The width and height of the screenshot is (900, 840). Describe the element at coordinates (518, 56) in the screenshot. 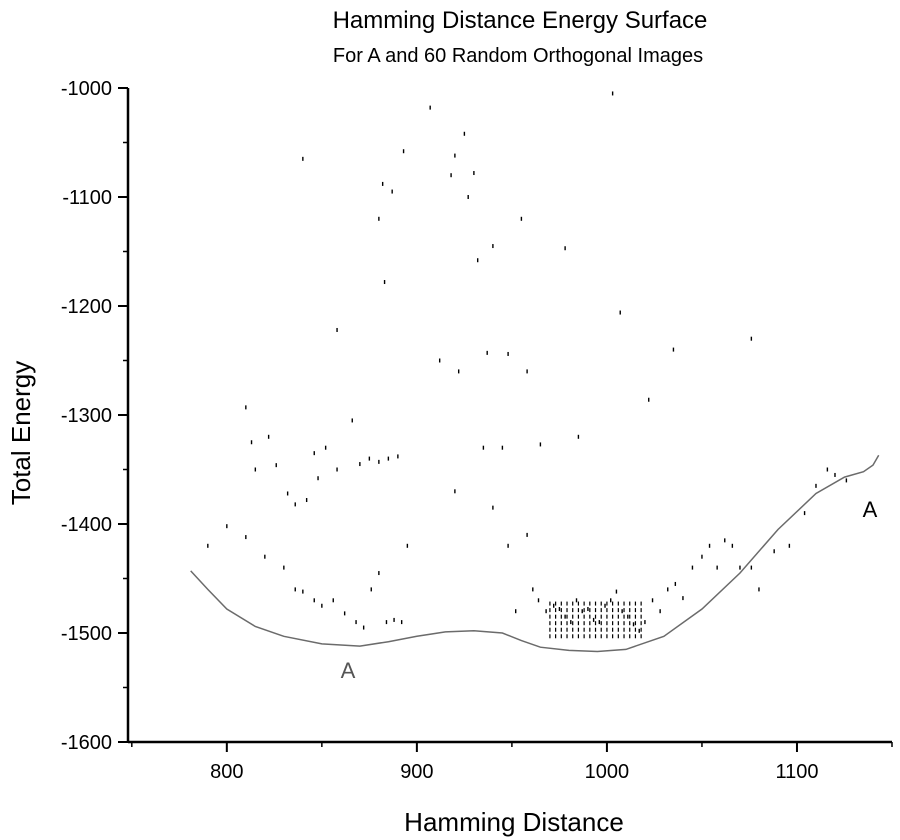

I see `chart-subtitle: For A and 60 Random Orthogonal Images` at that location.